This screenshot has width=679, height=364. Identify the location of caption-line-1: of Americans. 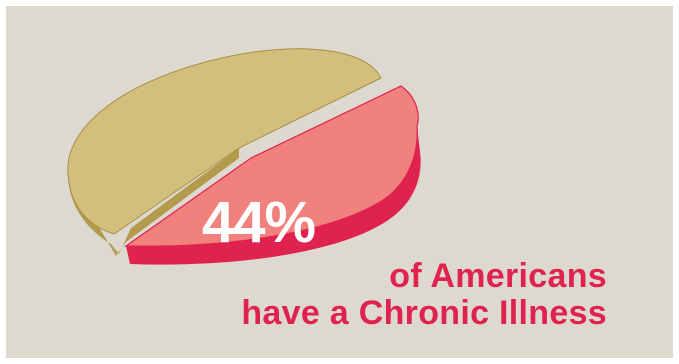
(498, 276).